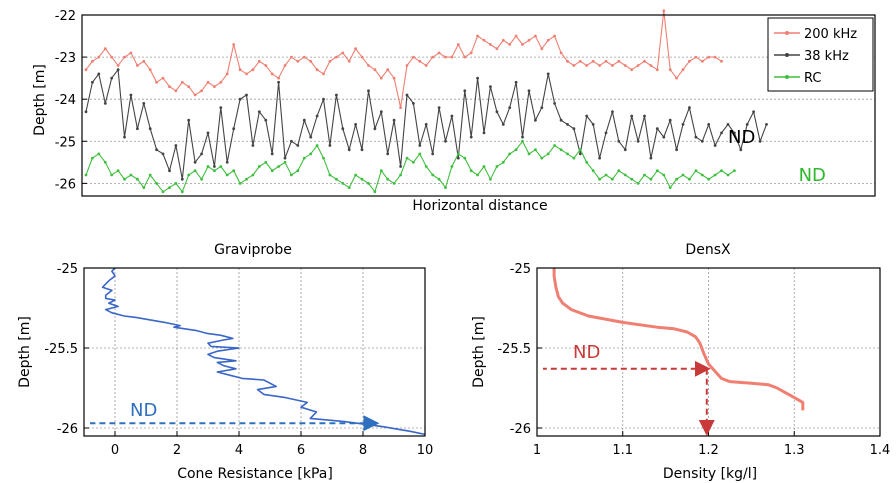 Image resolution: width=896 pixels, height=483 pixels. Describe the element at coordinates (177, 450) in the screenshot. I see `x-tick-label: 2` at that location.